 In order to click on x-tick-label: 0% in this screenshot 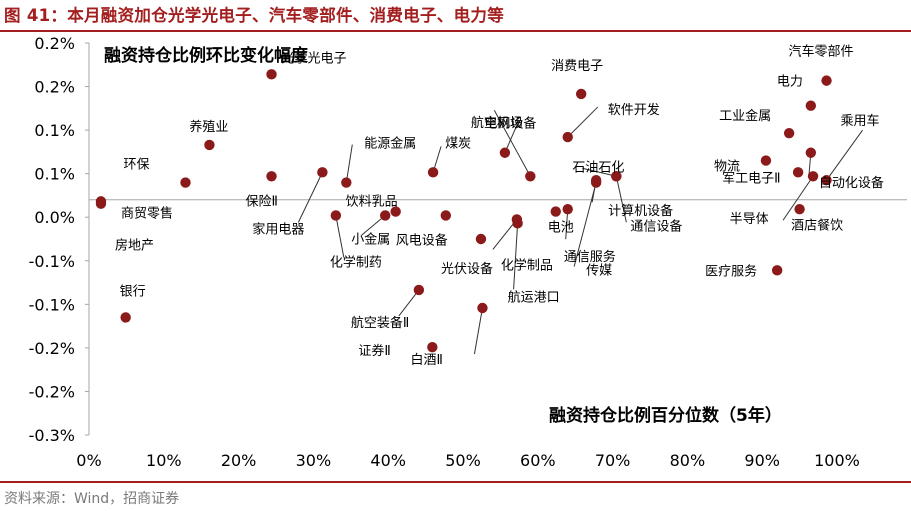, I will do `click(88, 460)`.